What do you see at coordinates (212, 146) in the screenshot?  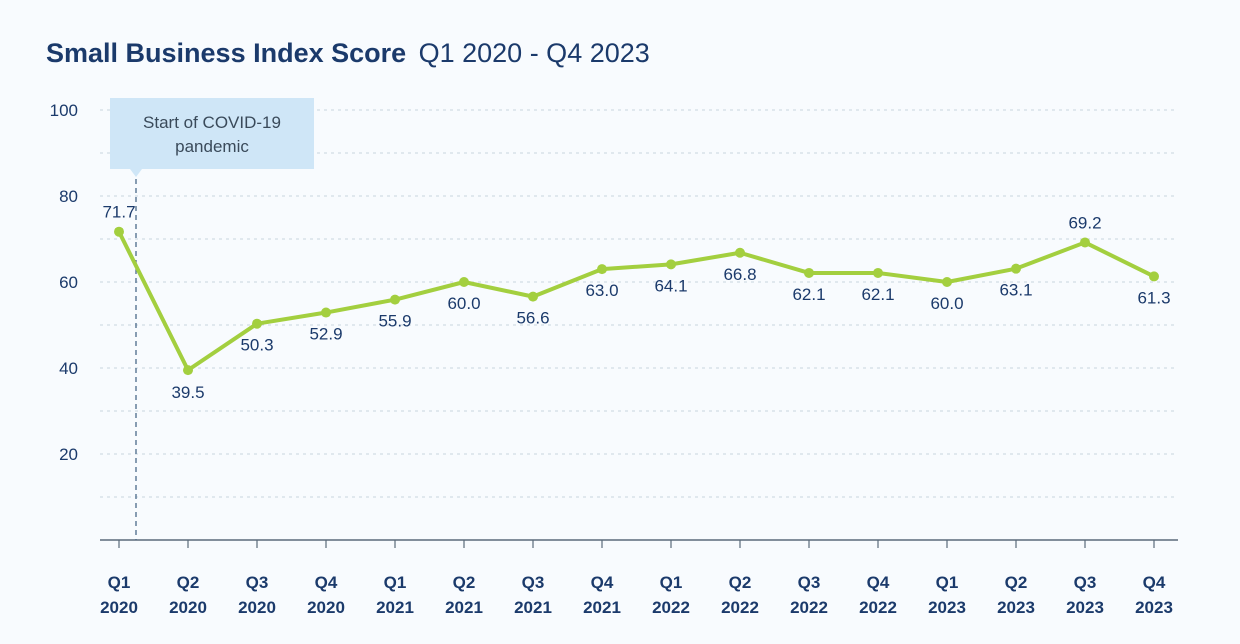 I see `annotation-text: pandemic` at bounding box center [212, 146].